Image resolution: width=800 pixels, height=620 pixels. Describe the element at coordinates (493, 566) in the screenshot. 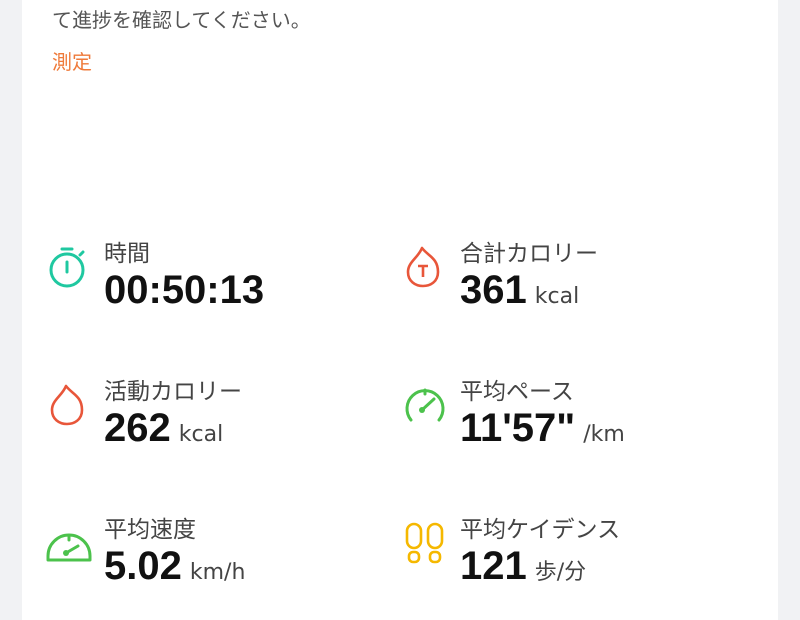

I see `metric-value: 121` at that location.